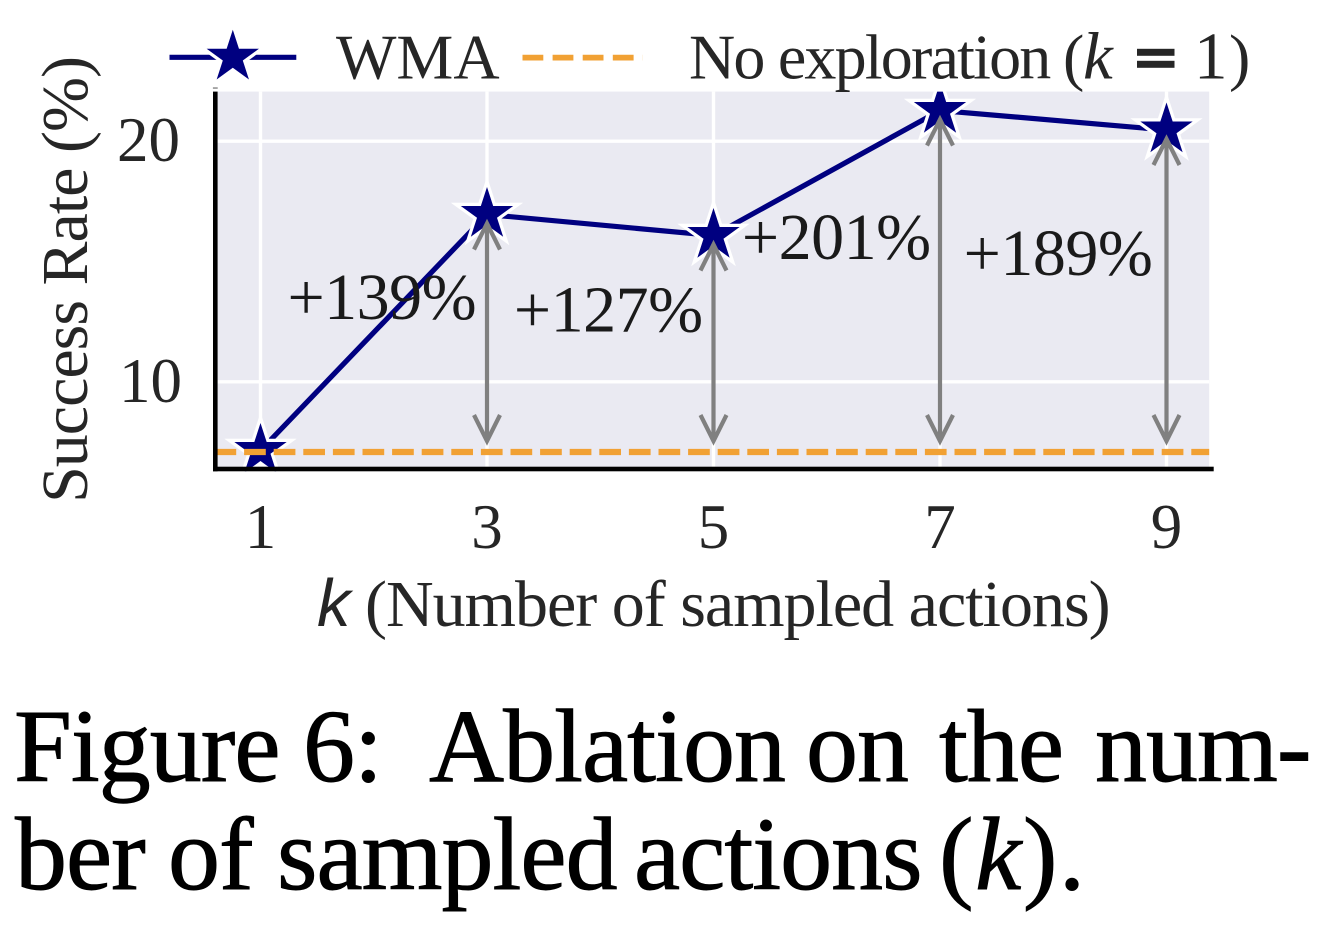 The height and width of the screenshot is (926, 1320). Describe the element at coordinates (147, 746) in the screenshot. I see `svg-text: Figure` at that location.